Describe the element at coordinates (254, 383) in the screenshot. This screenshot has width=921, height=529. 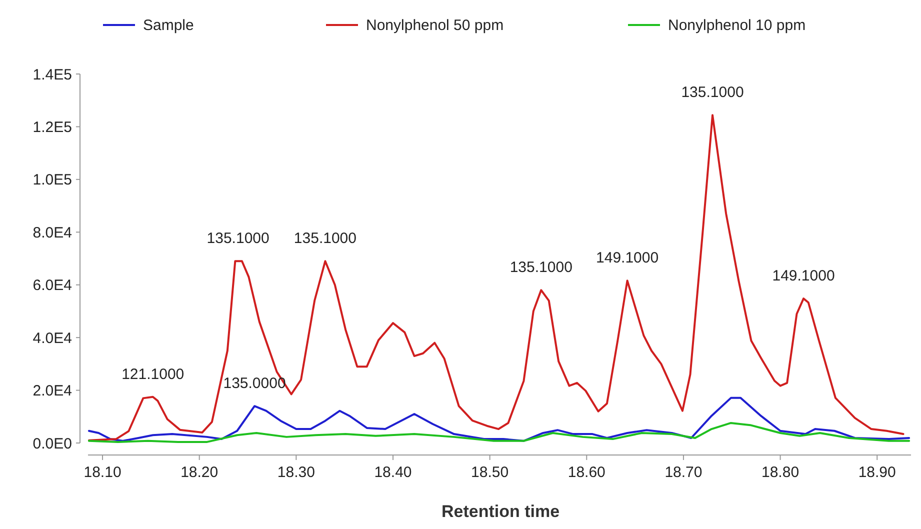
I see `annotation: 135.0000` at that location.